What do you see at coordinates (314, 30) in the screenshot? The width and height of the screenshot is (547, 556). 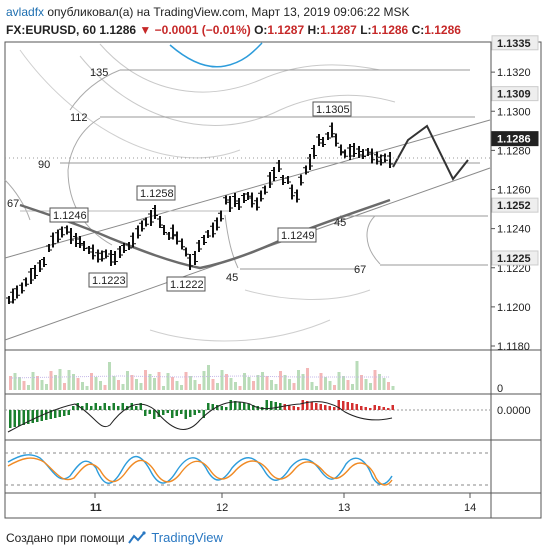 I see `high-label: H:` at bounding box center [314, 30].